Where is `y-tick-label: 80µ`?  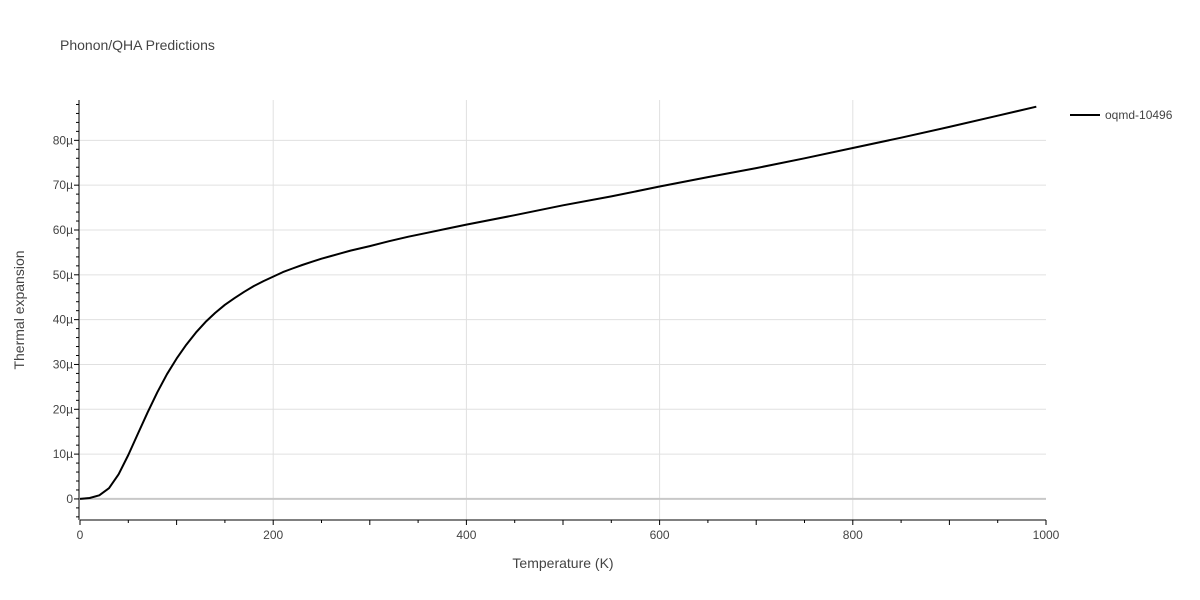
y-tick-label: 80µ is located at coordinates (63, 140).